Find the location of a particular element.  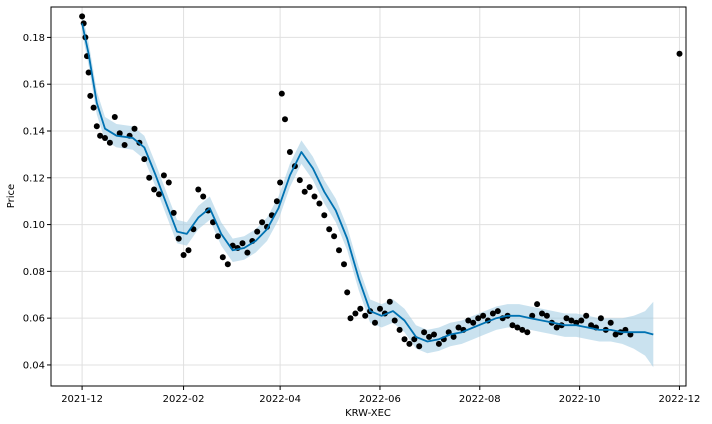

y-tick-label: 0.16 is located at coordinates (34, 85).